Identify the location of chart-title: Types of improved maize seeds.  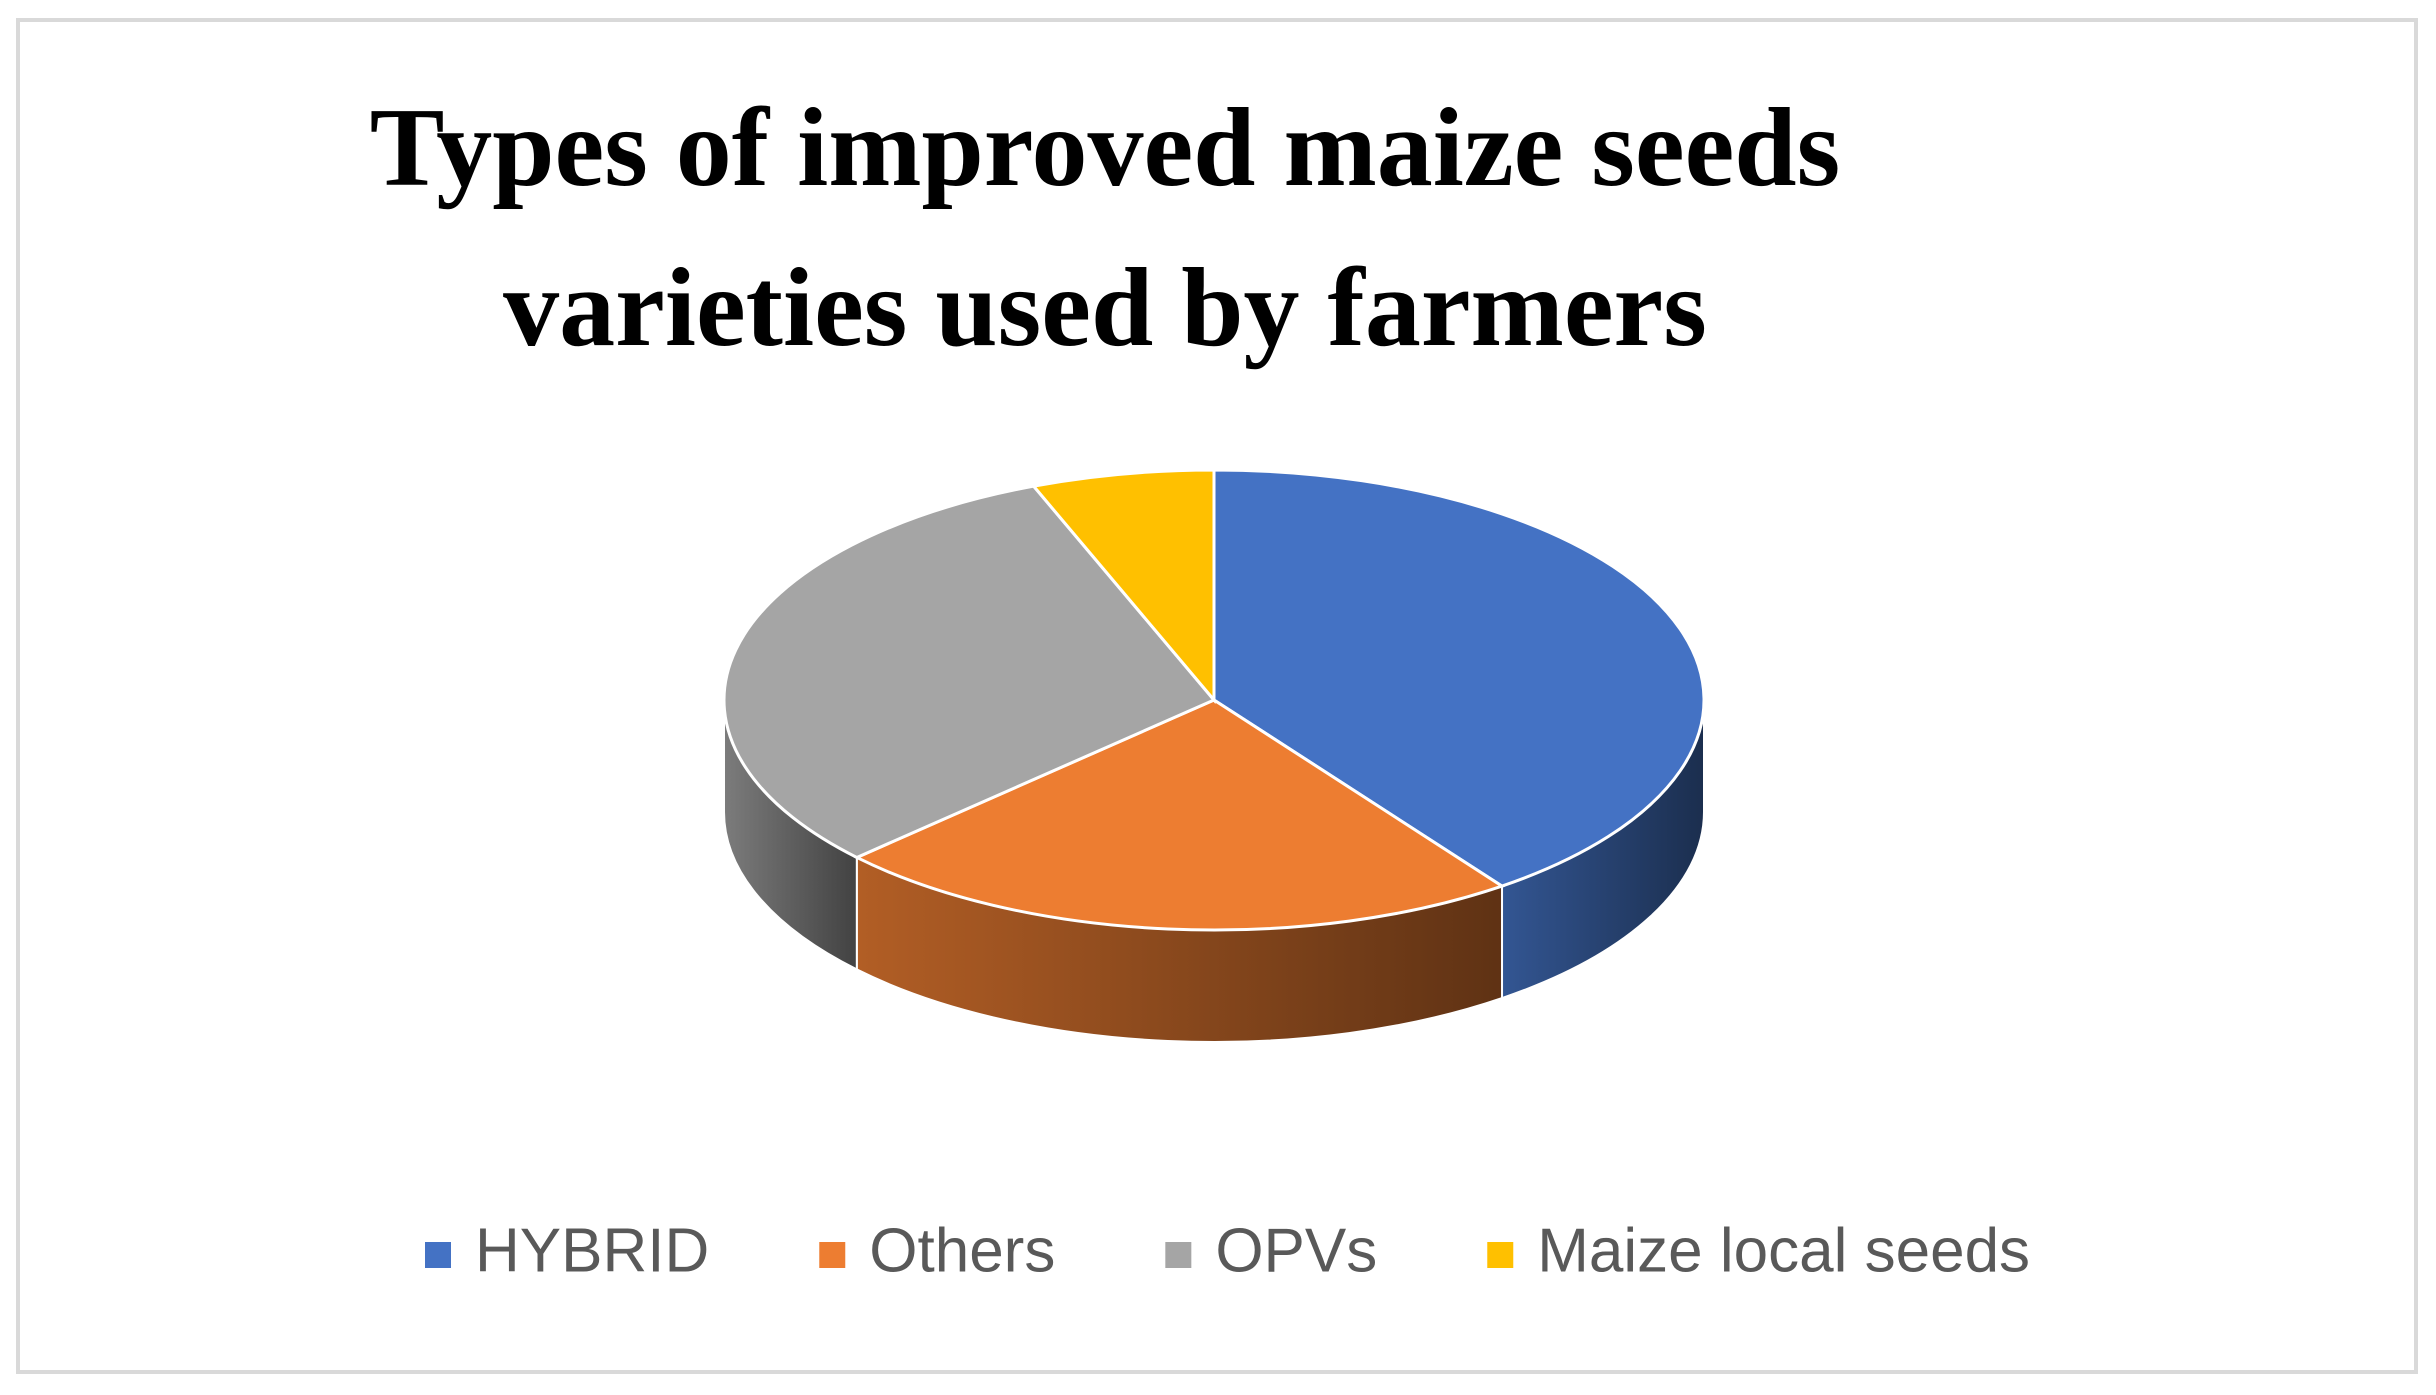
(1105, 148).